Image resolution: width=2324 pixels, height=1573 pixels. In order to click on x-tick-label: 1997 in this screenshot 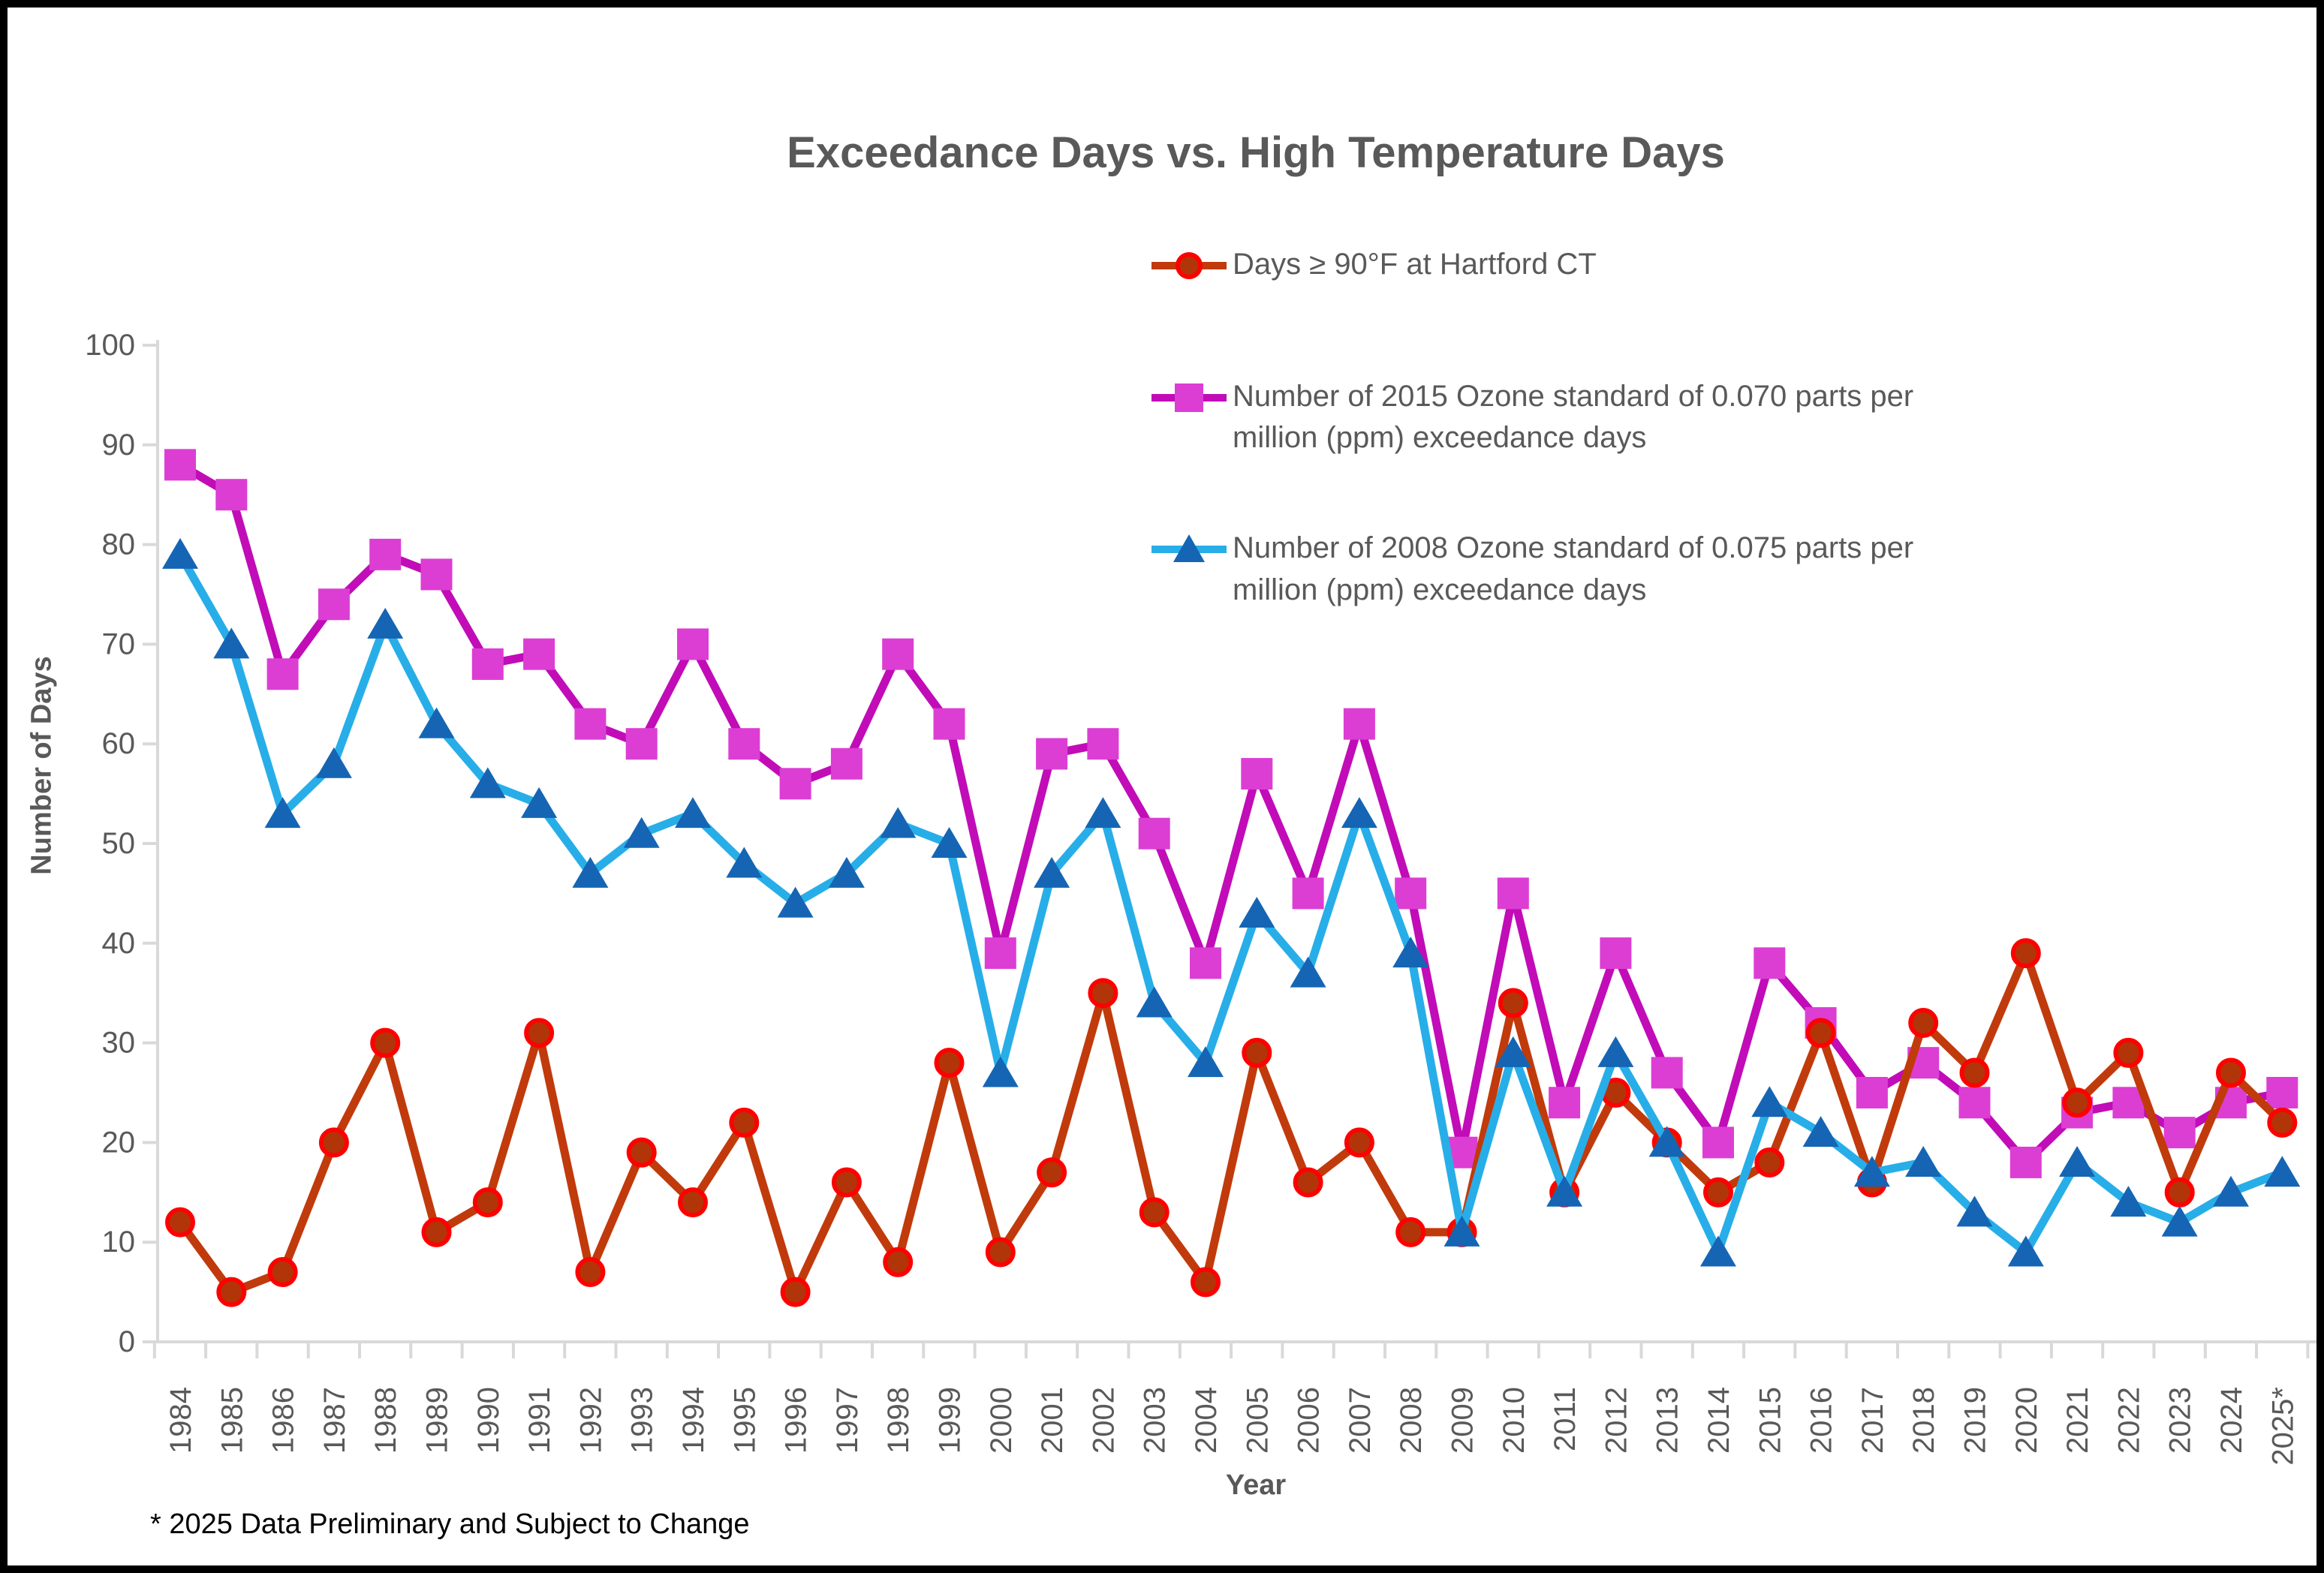, I will do `click(847, 1420)`.